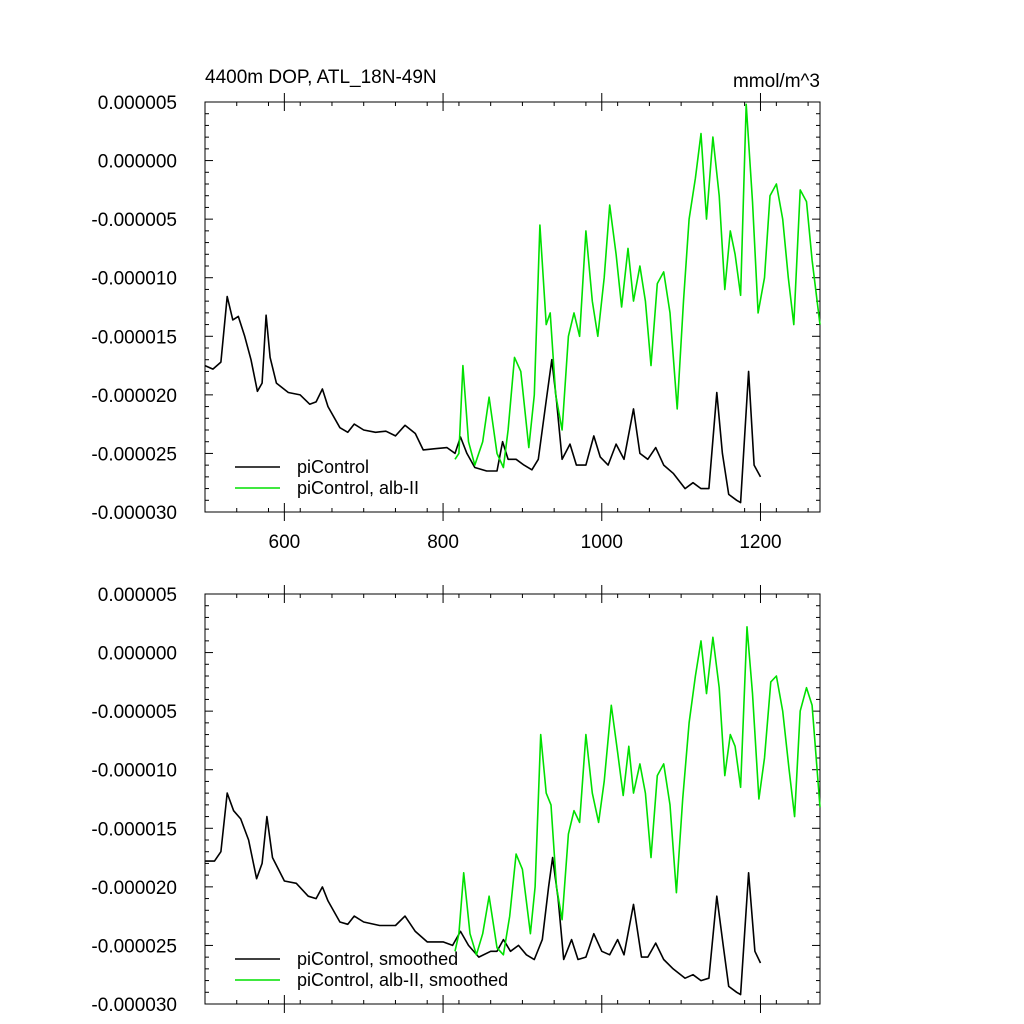 The width and height of the screenshot is (1024, 1024). Describe the element at coordinates (602, 542) in the screenshot. I see `x-tick-label: 1000` at that location.